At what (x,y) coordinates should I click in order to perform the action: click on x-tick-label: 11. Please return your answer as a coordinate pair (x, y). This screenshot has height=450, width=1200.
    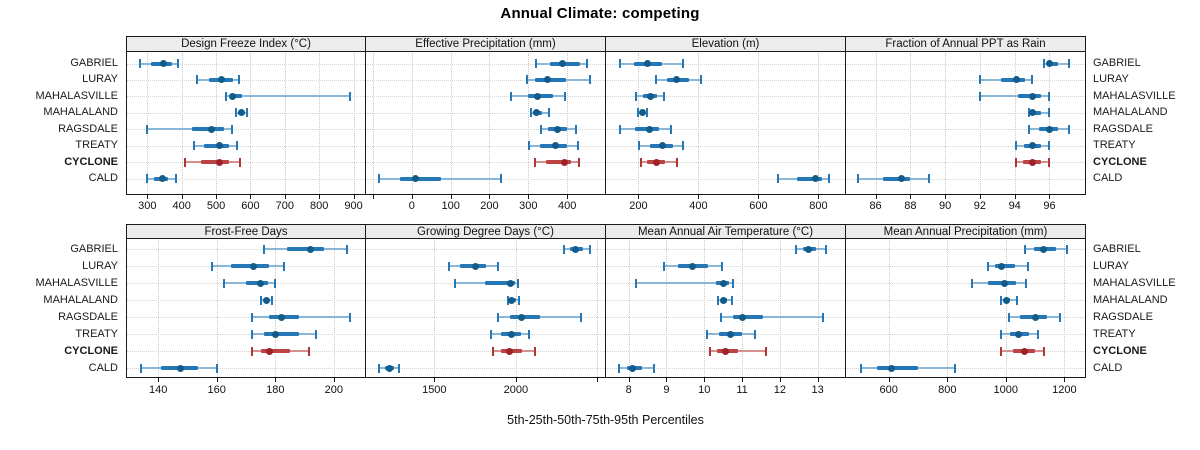
    Looking at the image, I should click on (742, 390).